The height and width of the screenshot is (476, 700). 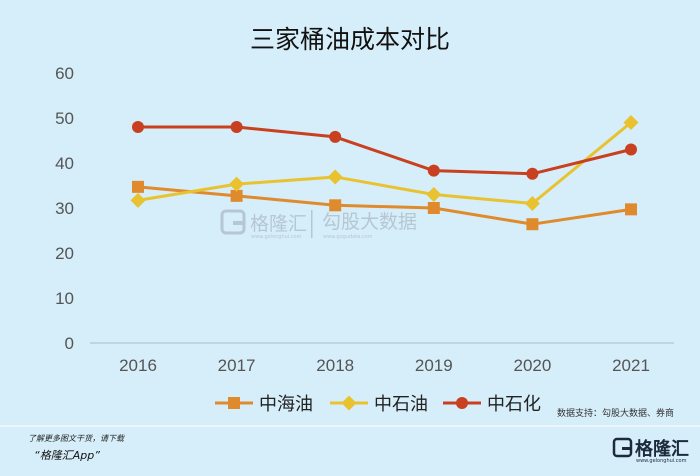 I want to click on legend-label: 中海油, so click(x=286, y=404).